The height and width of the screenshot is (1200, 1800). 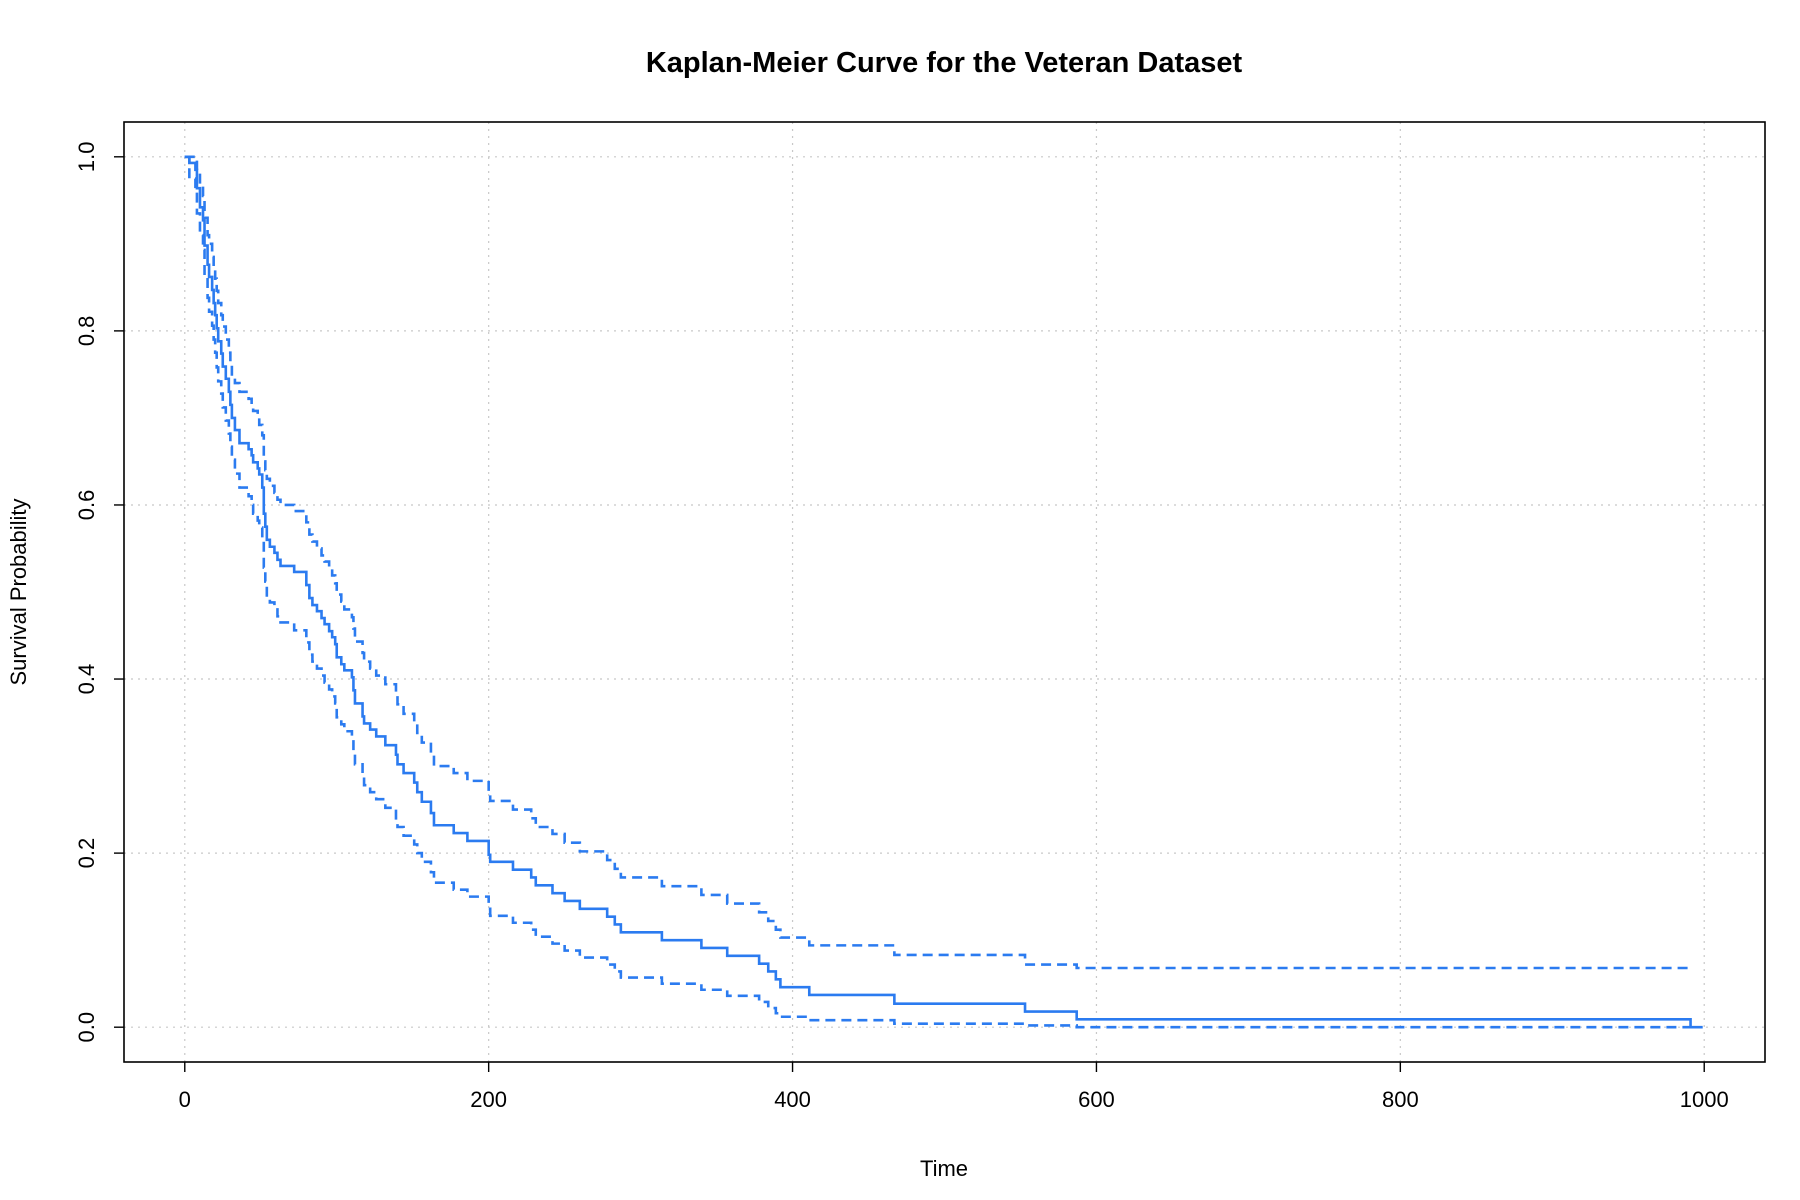 What do you see at coordinates (1400, 1099) in the screenshot?
I see `x-tick-label-4: 800` at bounding box center [1400, 1099].